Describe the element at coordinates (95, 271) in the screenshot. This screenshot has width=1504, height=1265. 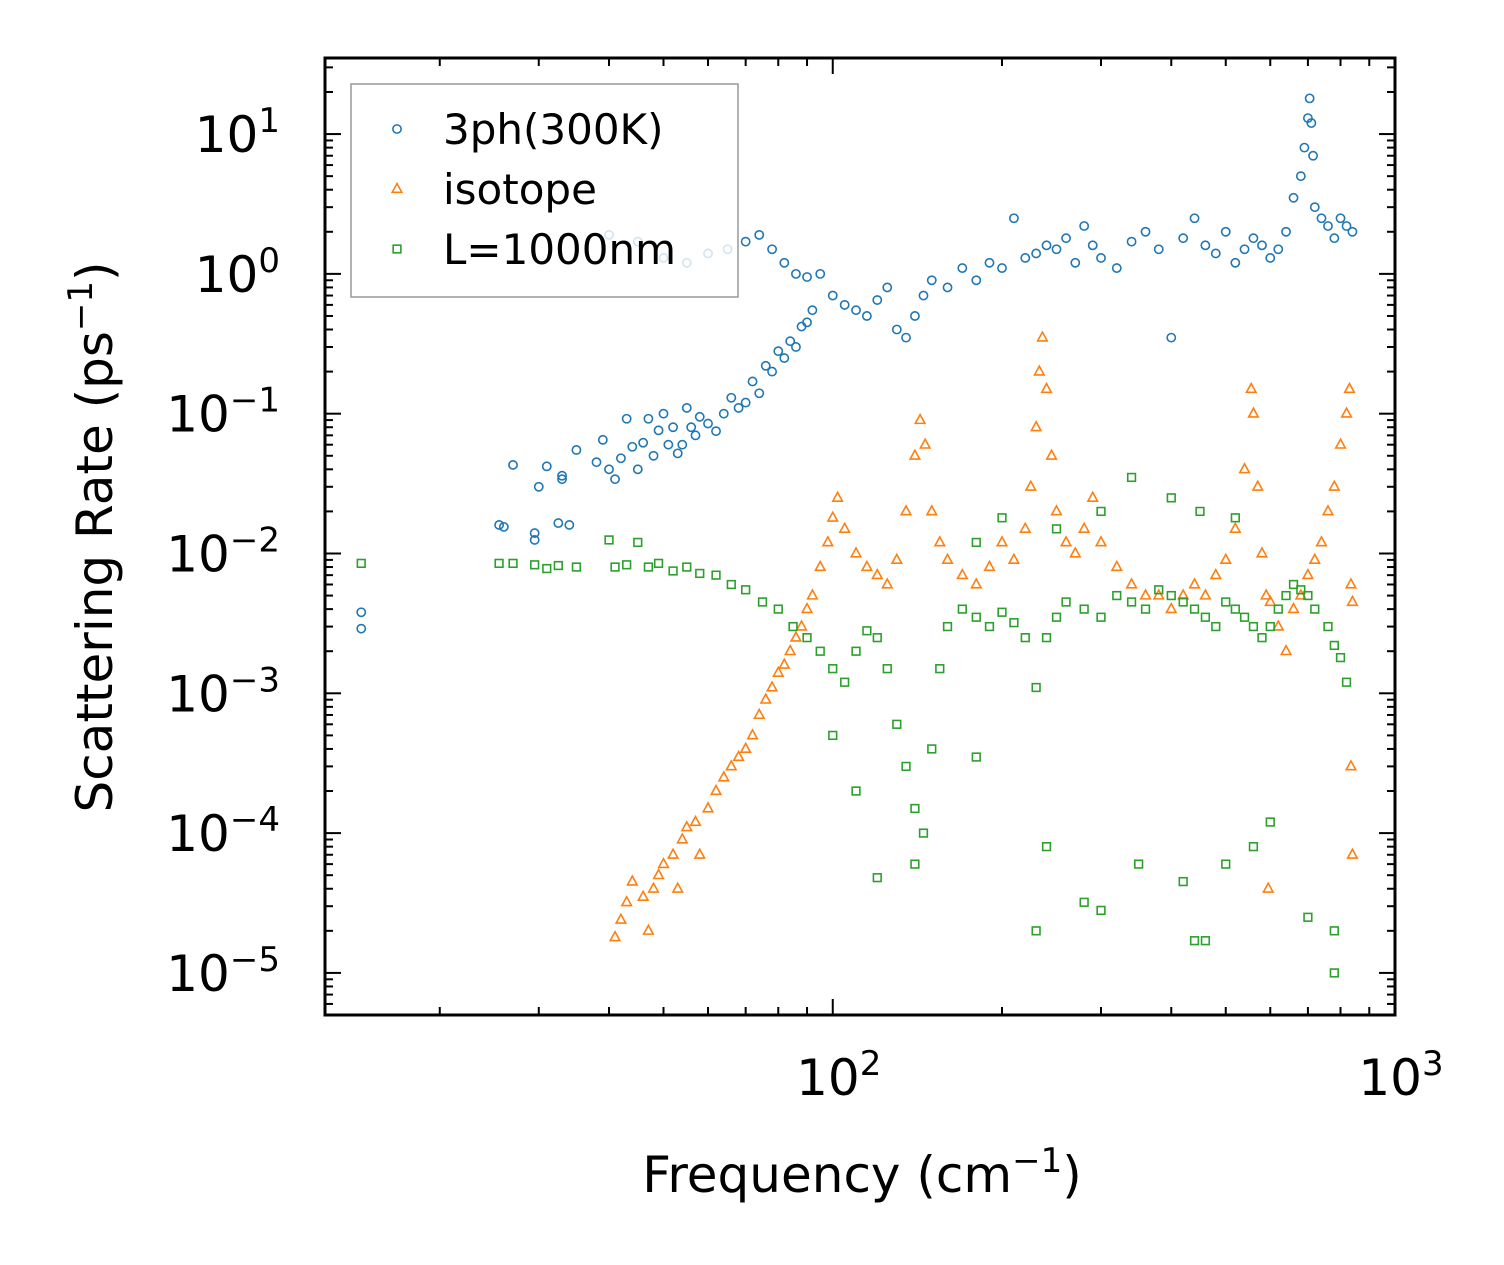
I see `y-axis-title-close: )` at that location.